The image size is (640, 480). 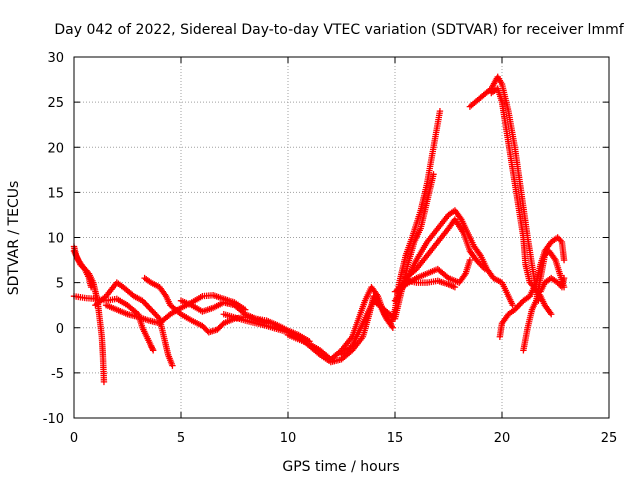 I want to click on x-tick-labels: 0 5 10 15 20 25, so click(x=343, y=438).